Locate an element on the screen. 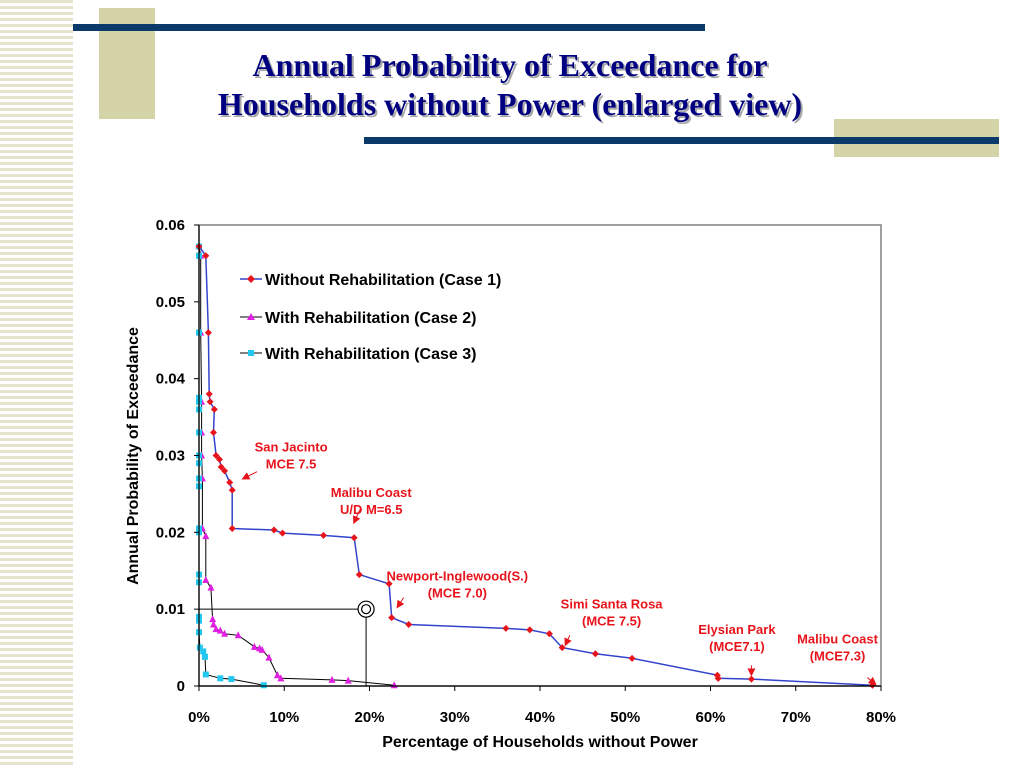  reference-lines is located at coordinates (287, 643).